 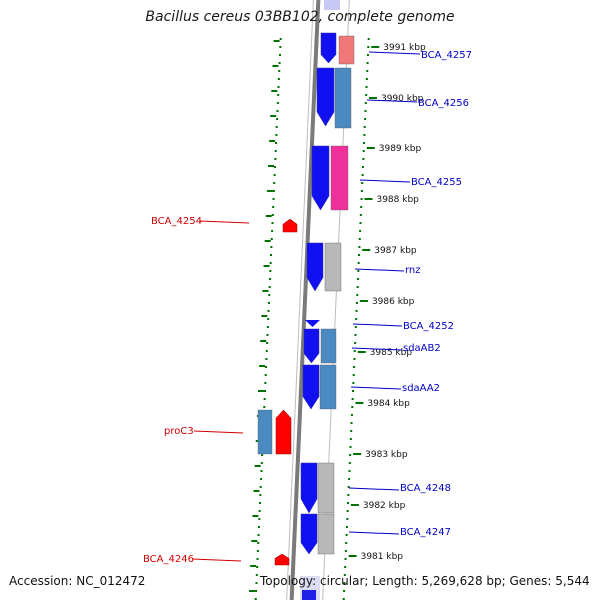 What do you see at coordinates (443, 103) in the screenshot?
I see `right-gene-label: BCA_4256` at bounding box center [443, 103].